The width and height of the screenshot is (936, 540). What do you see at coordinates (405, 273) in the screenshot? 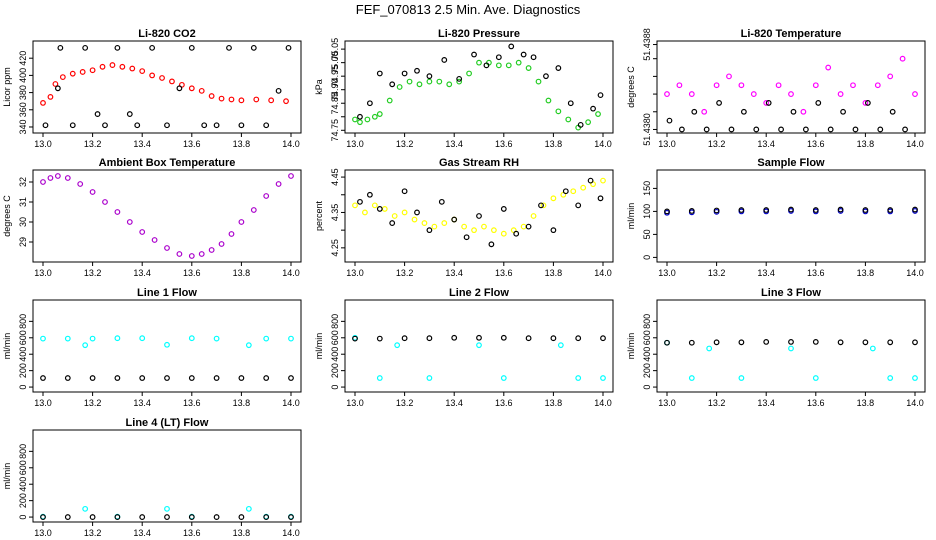
I see `panel-5-xtick-label: 13.2` at bounding box center [405, 273].